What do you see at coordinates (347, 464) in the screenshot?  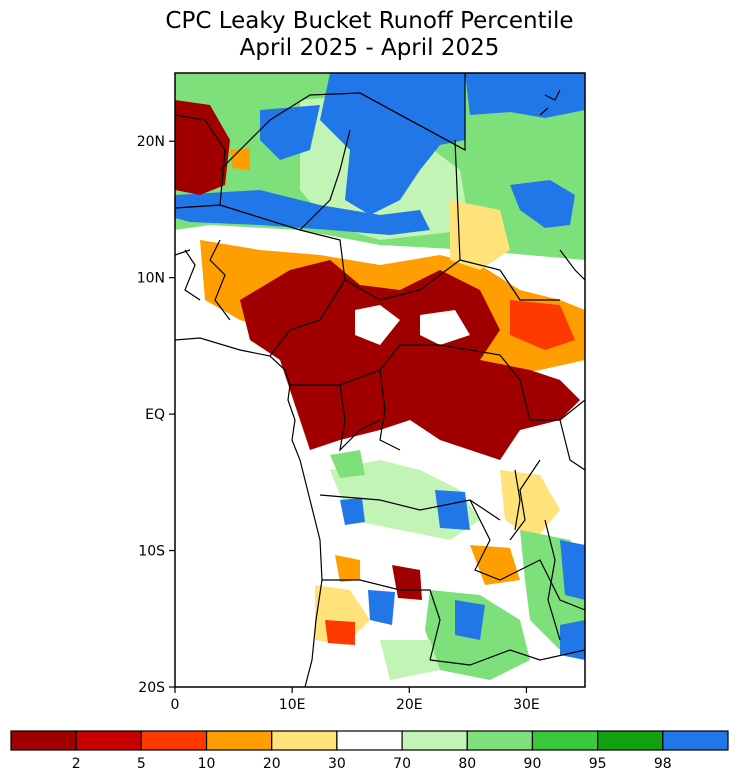 I see `green-patch-congo` at bounding box center [347, 464].